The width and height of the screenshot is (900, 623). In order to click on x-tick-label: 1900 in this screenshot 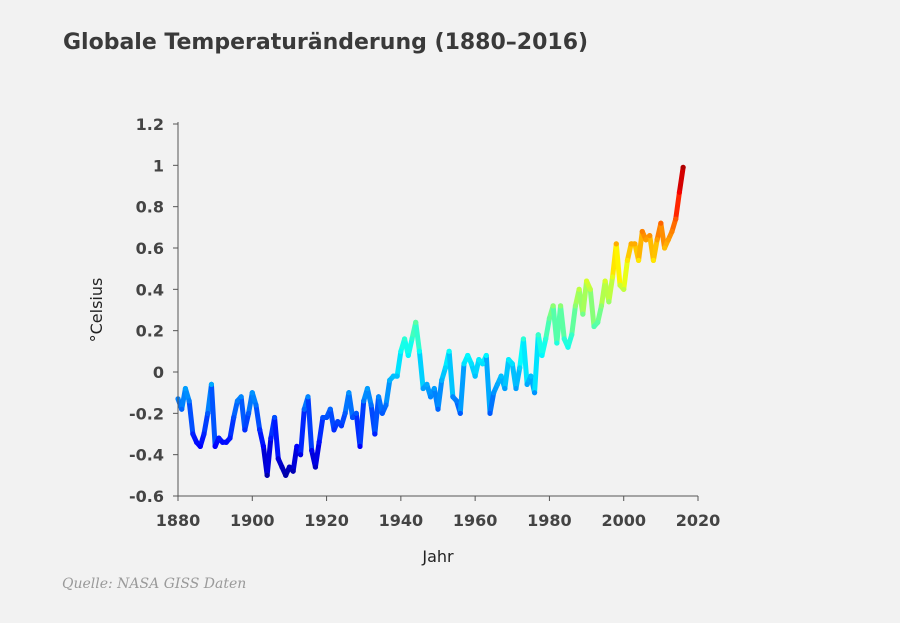, I will do `click(252, 520)`.